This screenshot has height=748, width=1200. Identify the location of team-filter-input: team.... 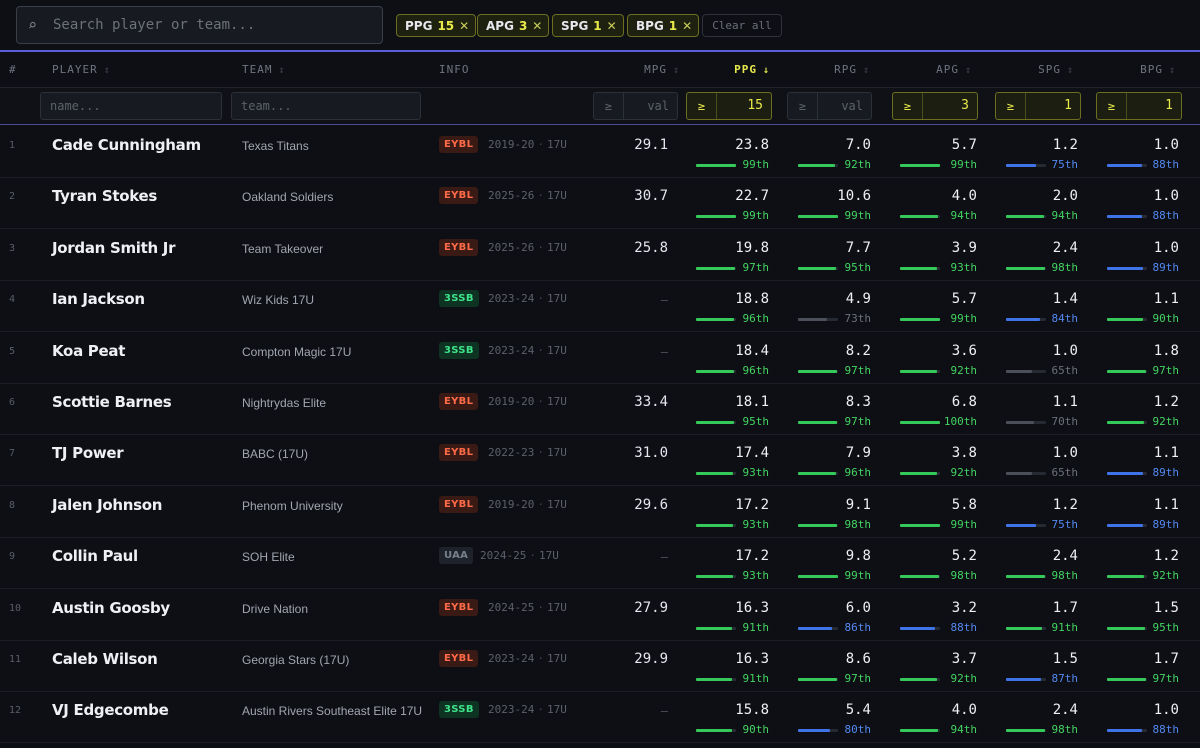
(326, 106).